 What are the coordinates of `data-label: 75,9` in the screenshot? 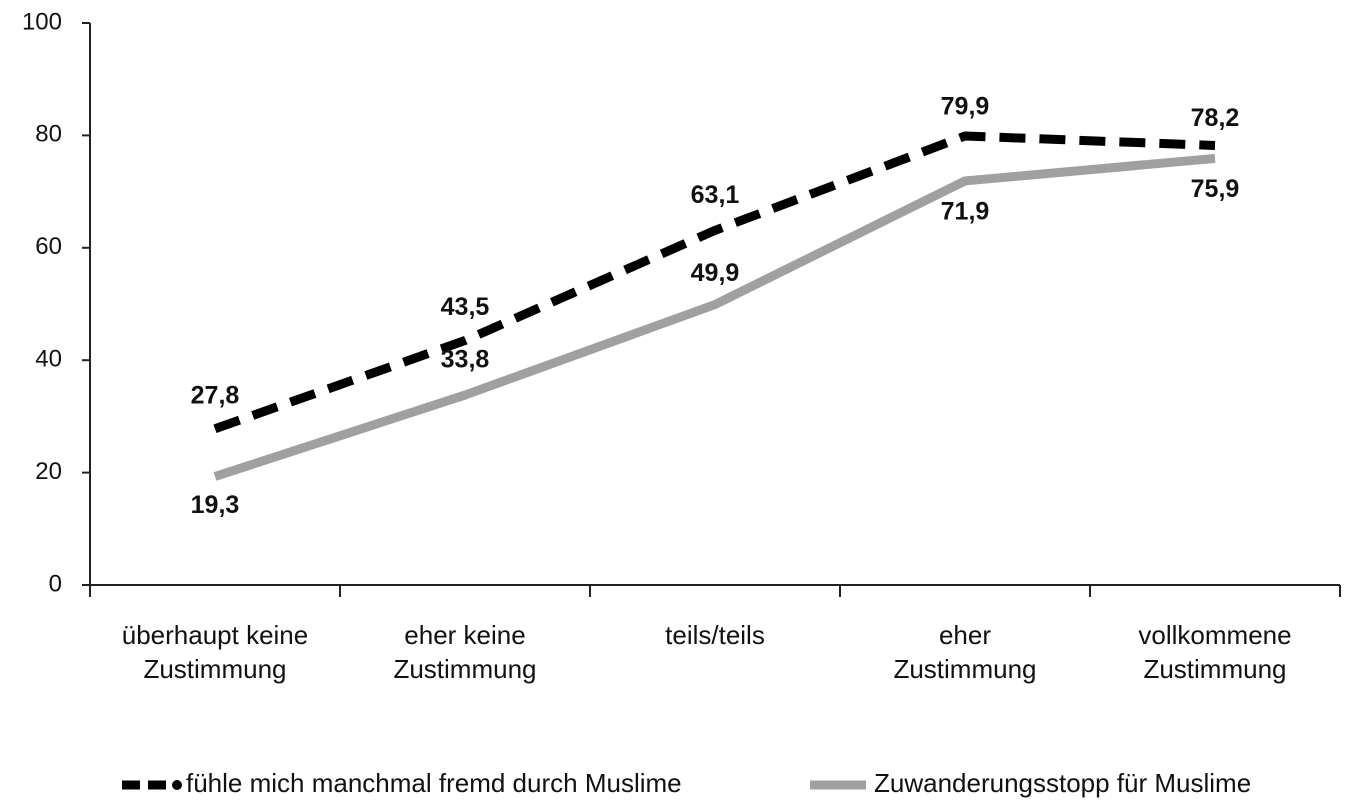 It's located at (1215, 189).